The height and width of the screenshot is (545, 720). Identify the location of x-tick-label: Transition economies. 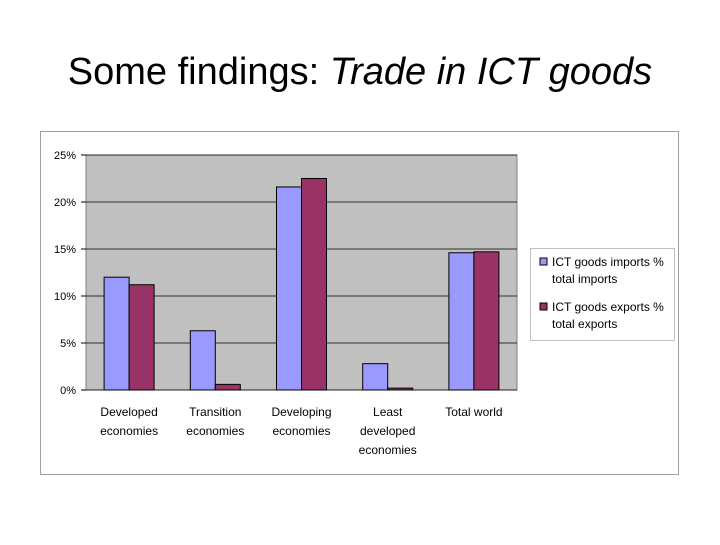
(215, 421).